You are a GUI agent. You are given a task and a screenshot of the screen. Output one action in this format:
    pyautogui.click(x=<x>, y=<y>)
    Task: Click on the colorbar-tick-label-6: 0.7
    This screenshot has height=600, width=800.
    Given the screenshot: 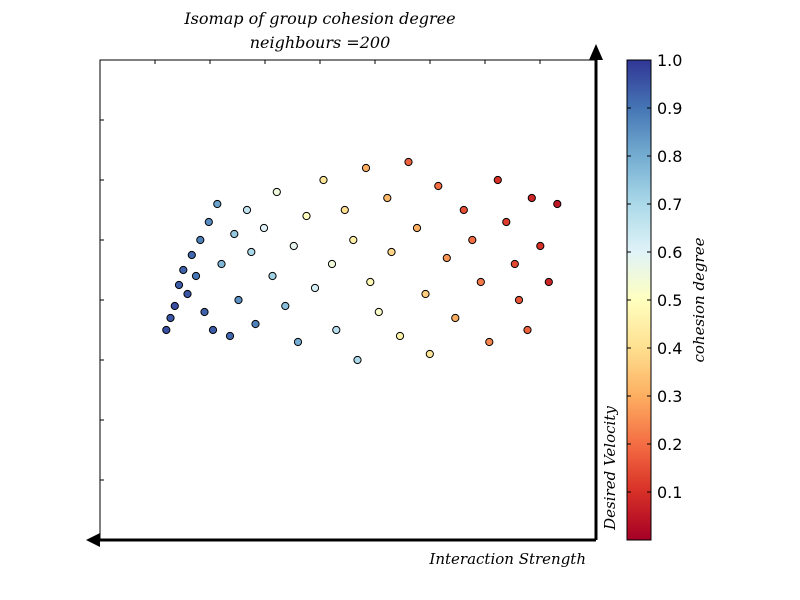 What is the action you would take?
    pyautogui.click(x=669, y=204)
    